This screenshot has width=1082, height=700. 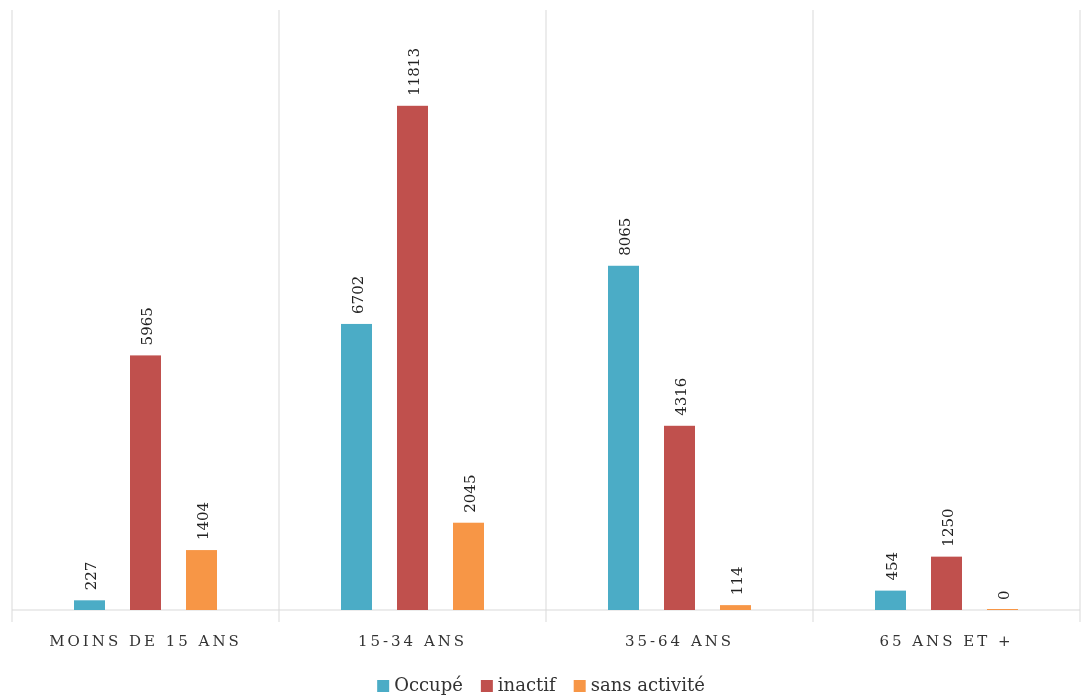 I want to click on data-label: 1250, so click(x=947, y=527).